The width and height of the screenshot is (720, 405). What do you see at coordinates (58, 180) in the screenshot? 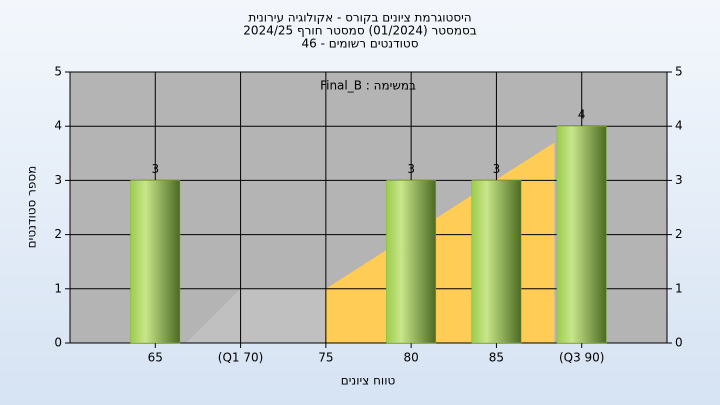
I see `y-tick-label: 3` at bounding box center [58, 180].